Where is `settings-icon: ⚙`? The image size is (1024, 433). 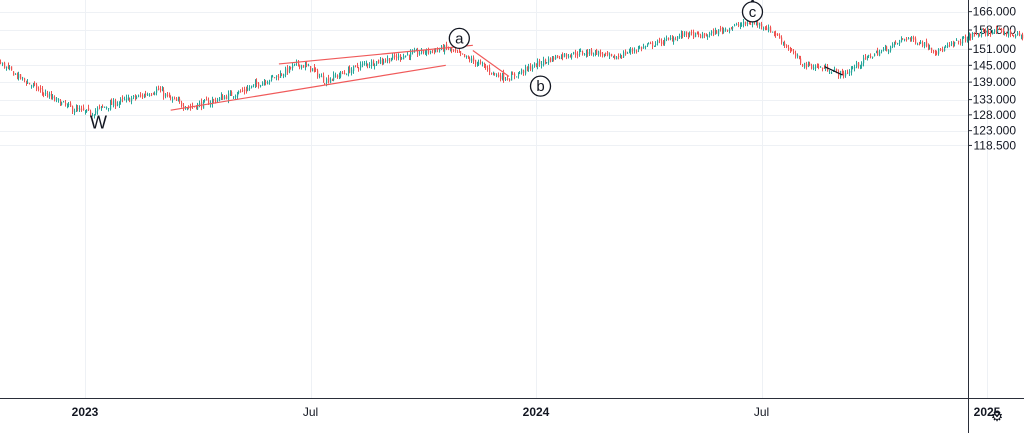
settings-icon: ⚙ is located at coordinates (997, 416).